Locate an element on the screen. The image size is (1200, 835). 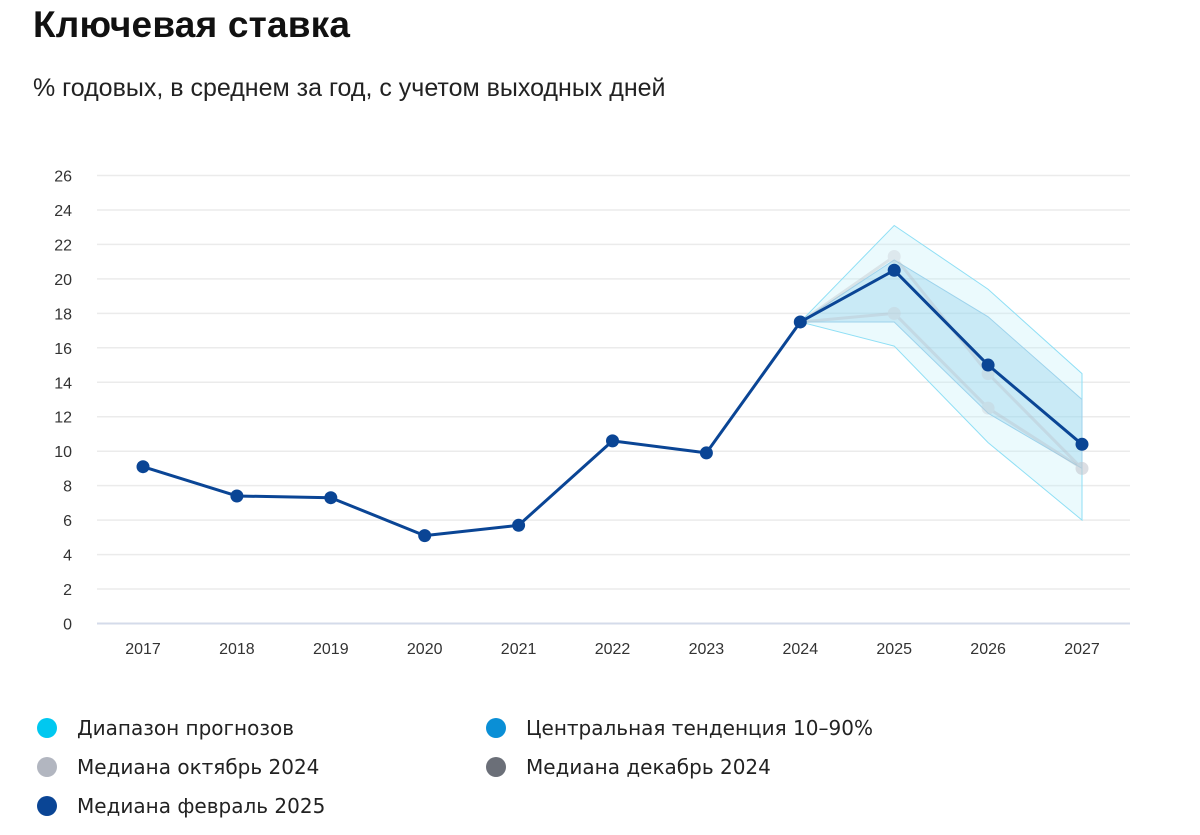
legend-label: Центральная тенденция 10–90% is located at coordinates (699, 728).